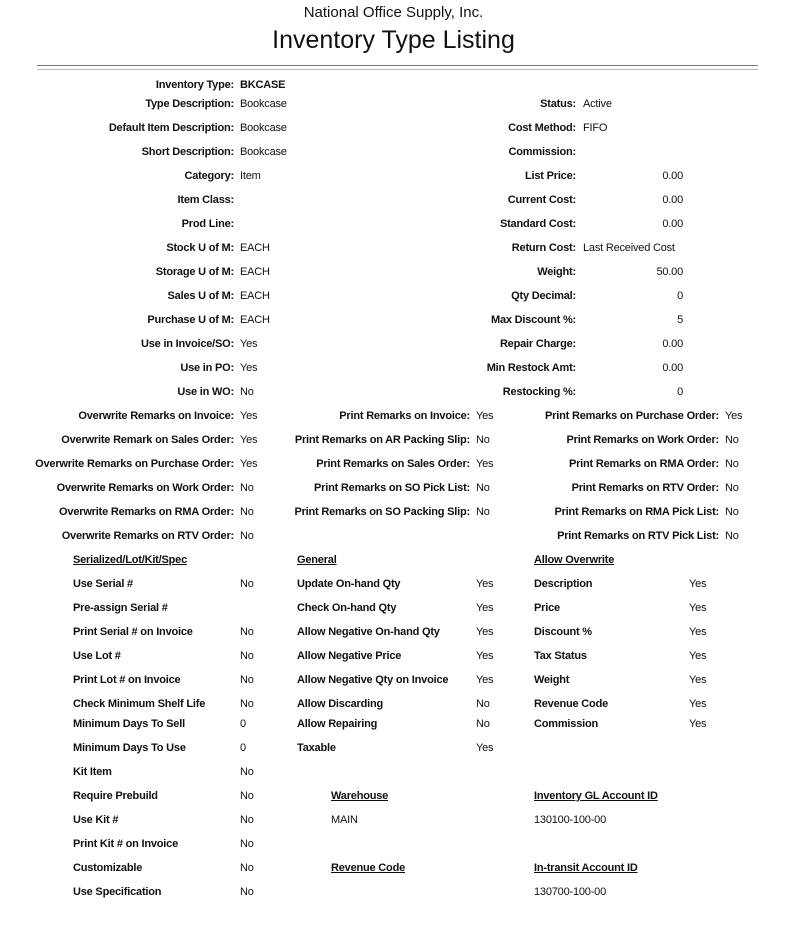  I want to click on serialized-label: Use Lot #, so click(97, 656).